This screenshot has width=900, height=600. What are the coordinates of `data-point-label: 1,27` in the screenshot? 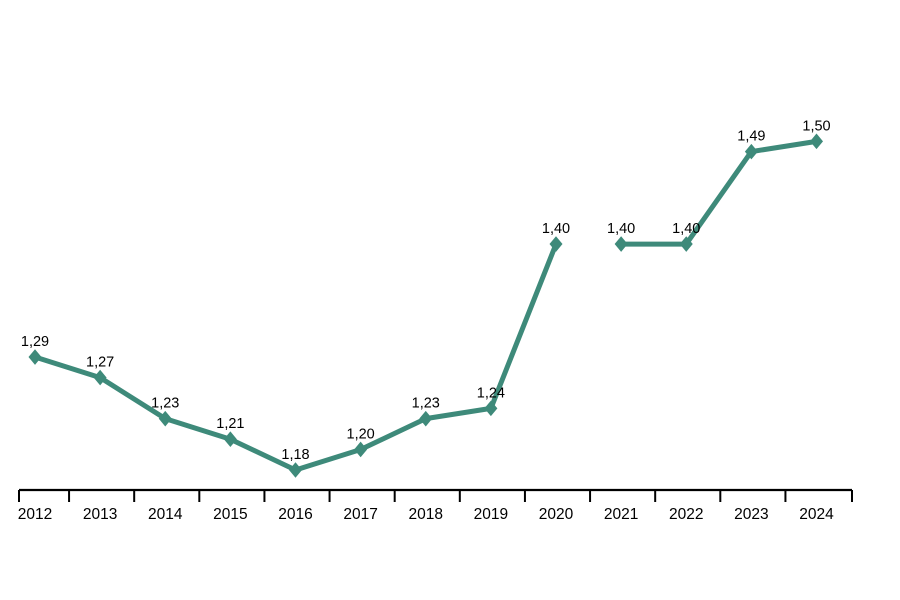 It's located at (100, 363).